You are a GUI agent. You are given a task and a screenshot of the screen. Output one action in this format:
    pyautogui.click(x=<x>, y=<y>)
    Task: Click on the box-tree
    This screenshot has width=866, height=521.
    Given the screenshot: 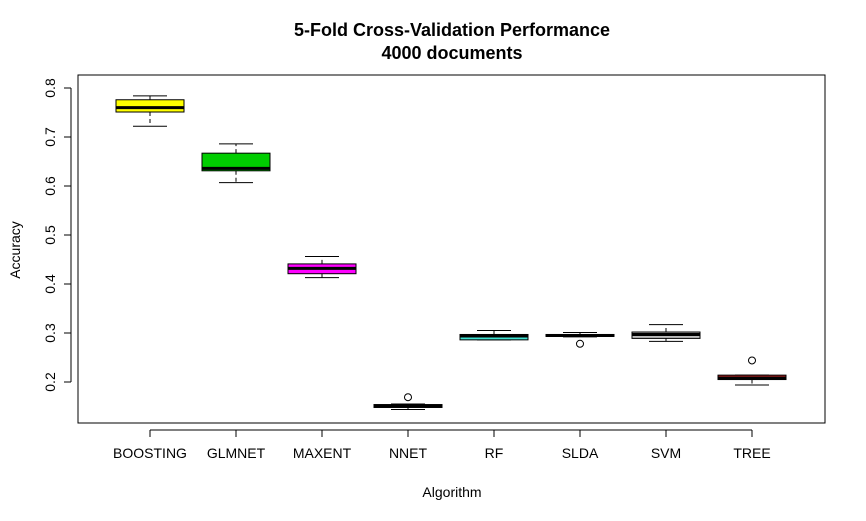 What is the action you would take?
    pyautogui.click(x=752, y=371)
    